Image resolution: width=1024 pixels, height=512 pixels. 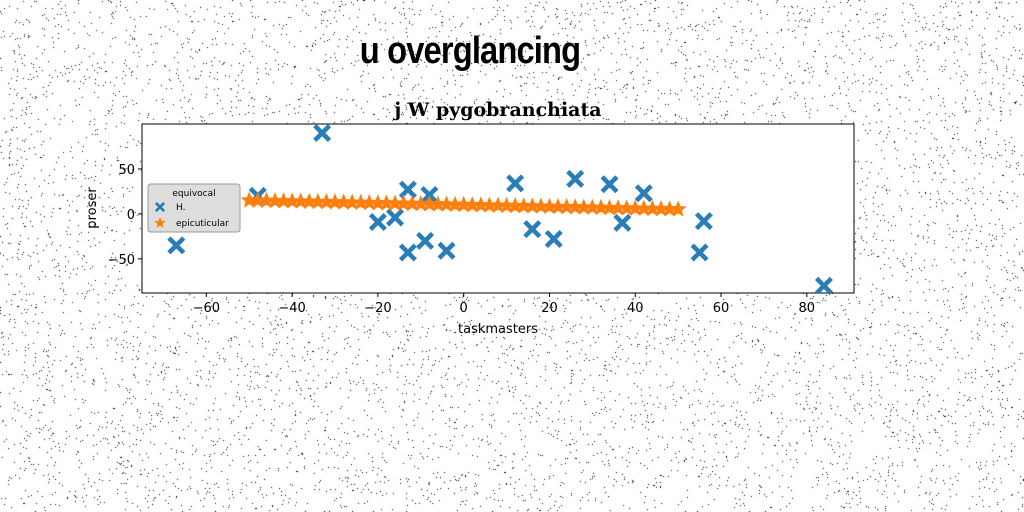 What do you see at coordinates (377, 308) in the screenshot?
I see `x-tick-label: −20` at bounding box center [377, 308].